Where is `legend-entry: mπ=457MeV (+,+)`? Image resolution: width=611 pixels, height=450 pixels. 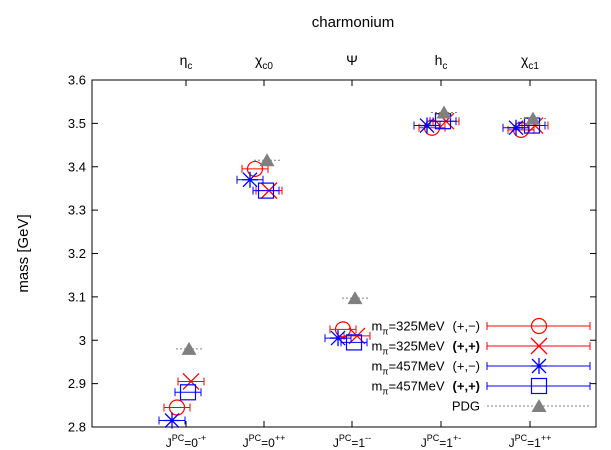 legend-entry: mπ=457MeV (+,+) is located at coordinates (481, 387).